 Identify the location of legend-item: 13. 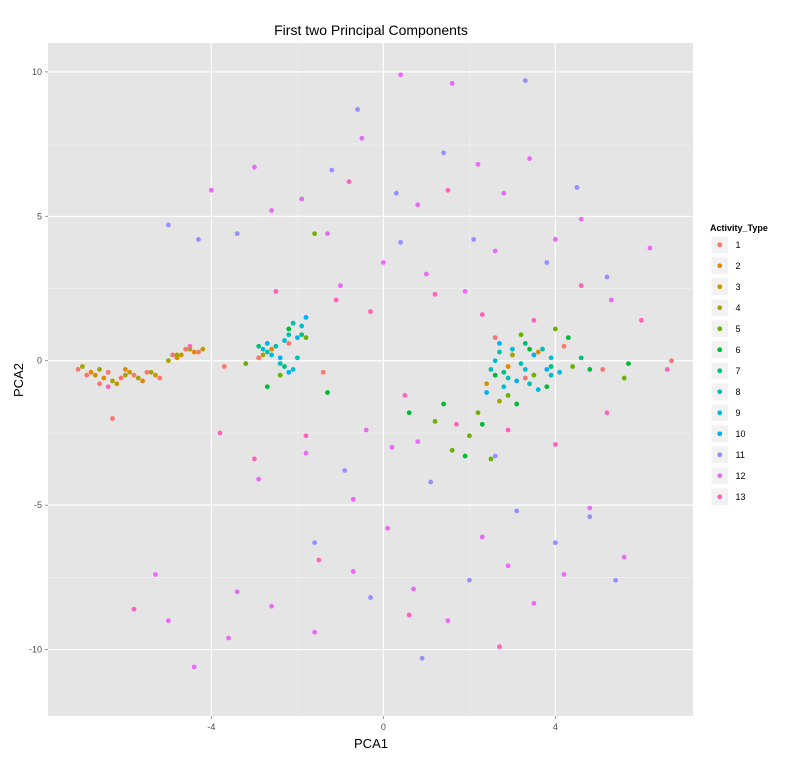
(728, 496).